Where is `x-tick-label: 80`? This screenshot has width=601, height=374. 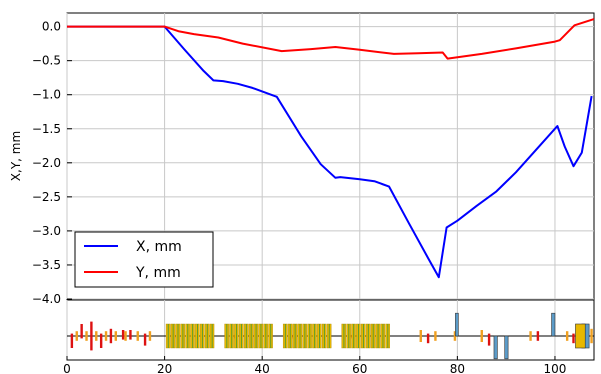
x-tick-label: 80 is located at coordinates (457, 368).